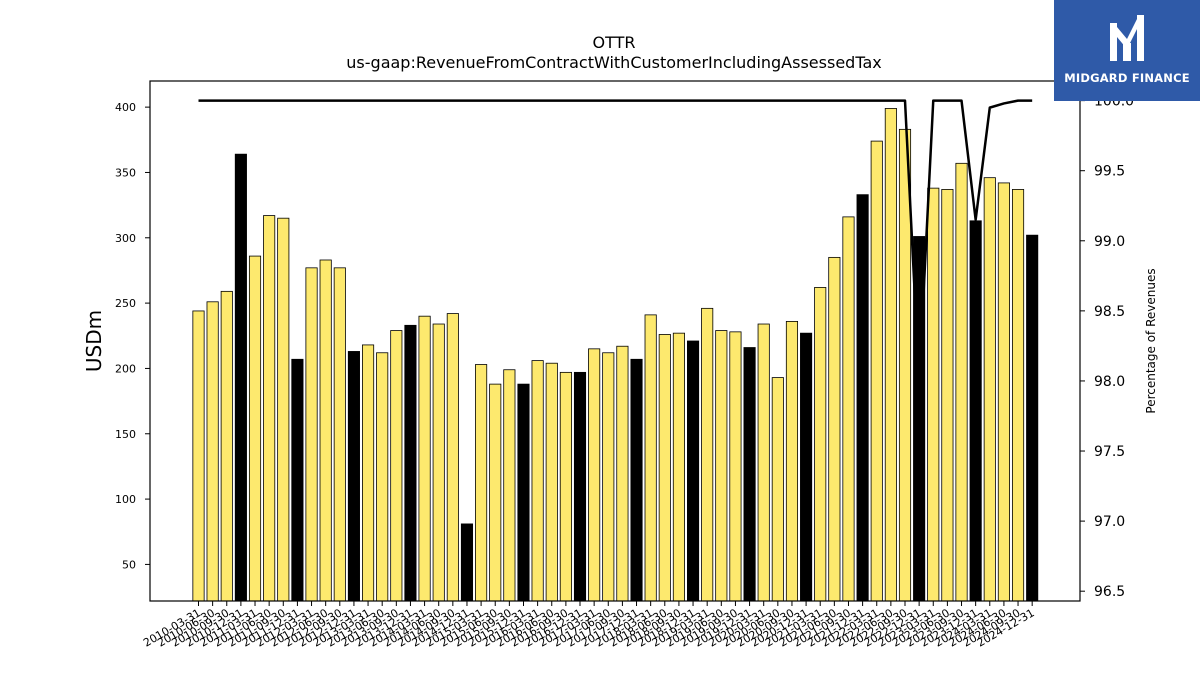 The height and width of the screenshot is (675, 1200). Describe the element at coordinates (125, 172) in the screenshot. I see `y-tick-label: 350` at that location.